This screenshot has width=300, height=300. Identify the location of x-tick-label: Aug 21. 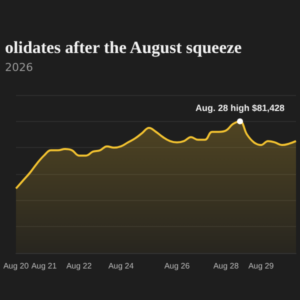
(44, 266).